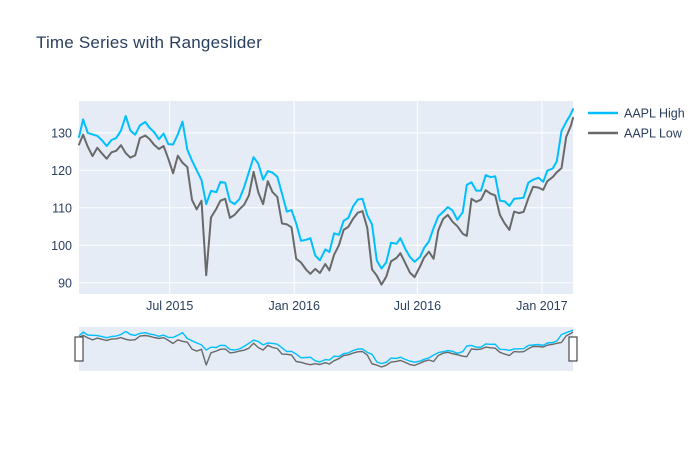 The width and height of the screenshot is (700, 450). Describe the element at coordinates (169, 306) in the screenshot. I see `x-tick-label: Jul 2015` at that location.